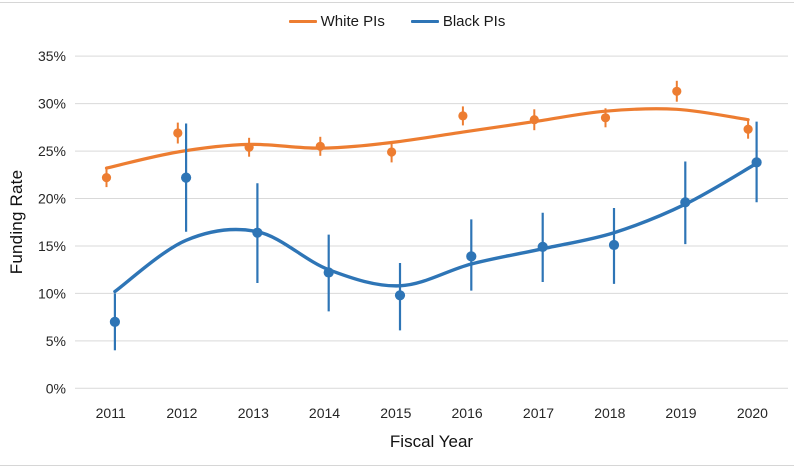  I want to click on legend-item-white-pis: White PIs, so click(336, 21).